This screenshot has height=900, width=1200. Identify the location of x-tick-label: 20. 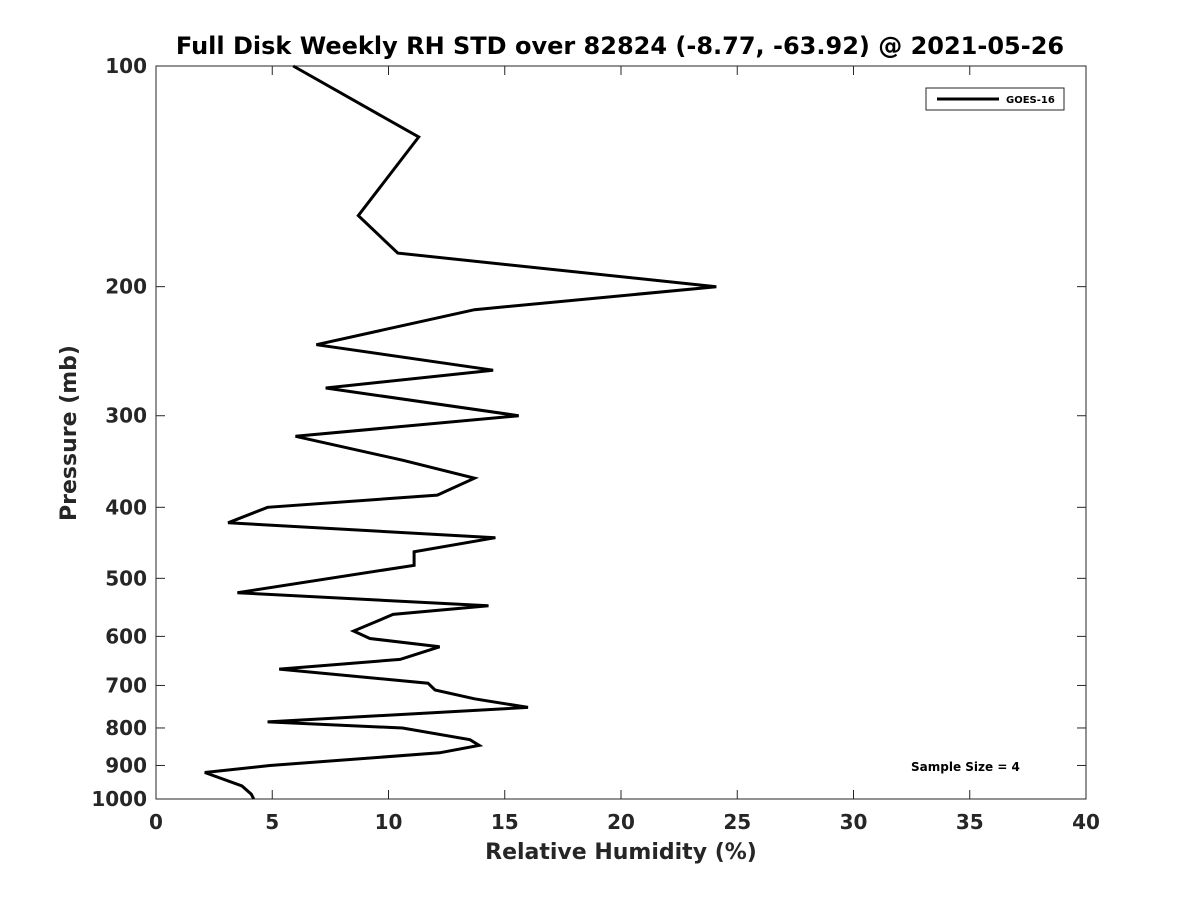
(621, 822).